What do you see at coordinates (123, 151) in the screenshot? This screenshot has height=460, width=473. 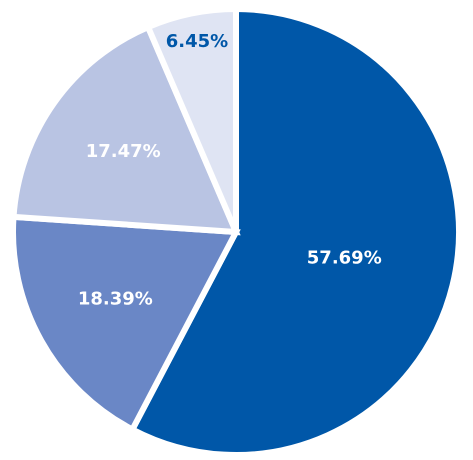 I see `data-label: 17.47%` at bounding box center [123, 151].